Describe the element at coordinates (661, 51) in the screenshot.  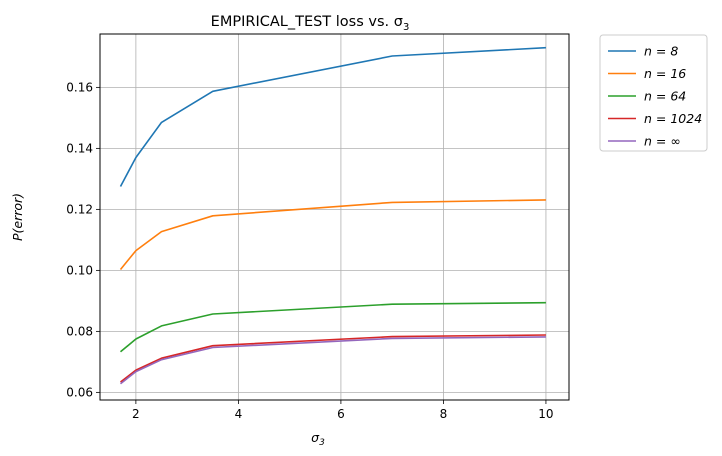
I see `legend-label: n = 8` at that location.